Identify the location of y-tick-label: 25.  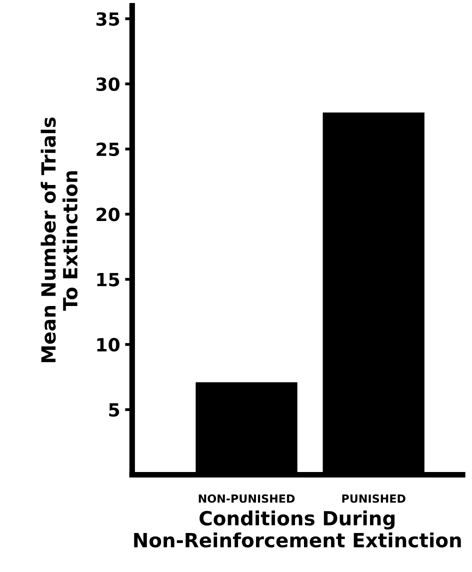
(108, 149).